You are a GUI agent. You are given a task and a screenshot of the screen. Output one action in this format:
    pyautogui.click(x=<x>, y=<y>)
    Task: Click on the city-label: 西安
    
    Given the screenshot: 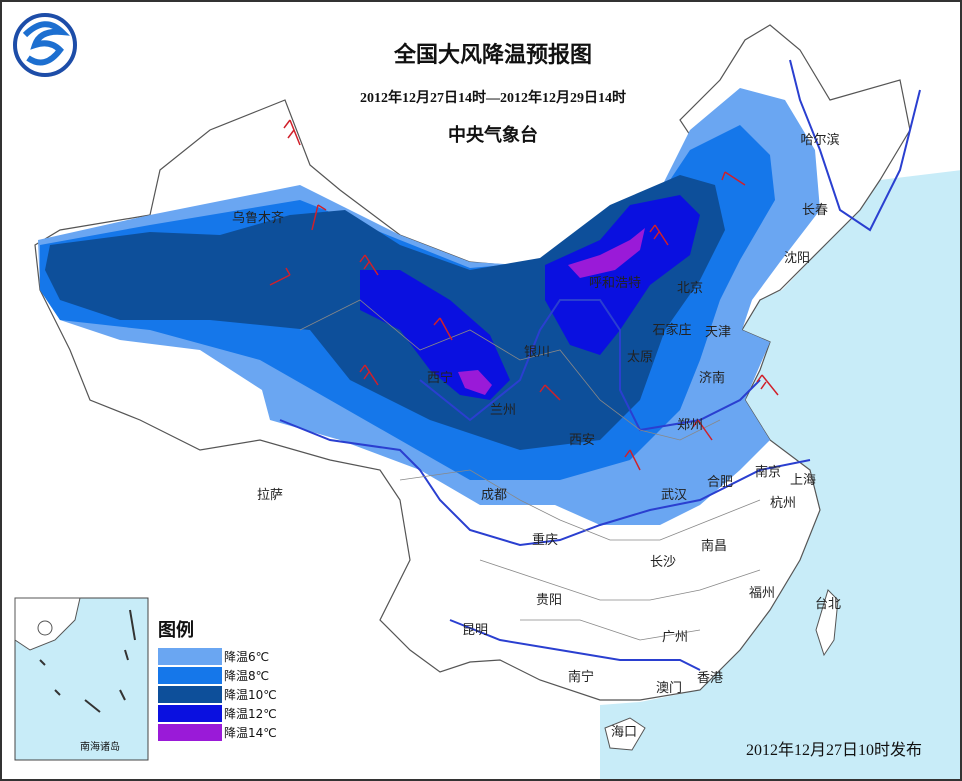 What is the action you would take?
    pyautogui.click(x=582, y=440)
    